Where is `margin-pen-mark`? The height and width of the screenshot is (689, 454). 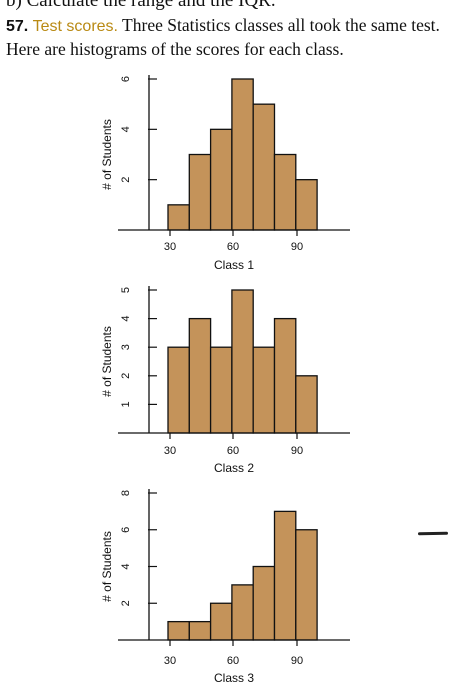
margin-pen-mark is located at coordinates (433, 533).